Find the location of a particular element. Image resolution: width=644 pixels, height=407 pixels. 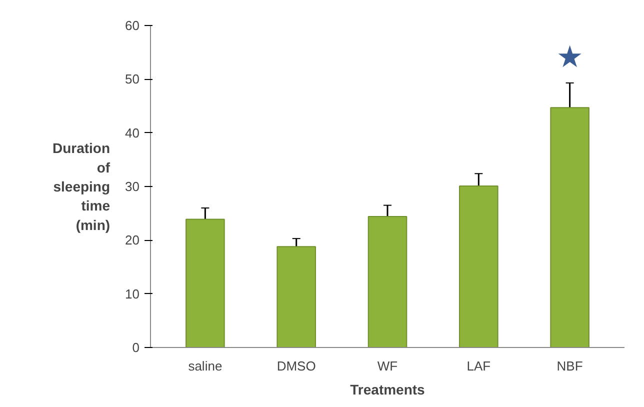

x-tick-label: DMSO is located at coordinates (296, 366).